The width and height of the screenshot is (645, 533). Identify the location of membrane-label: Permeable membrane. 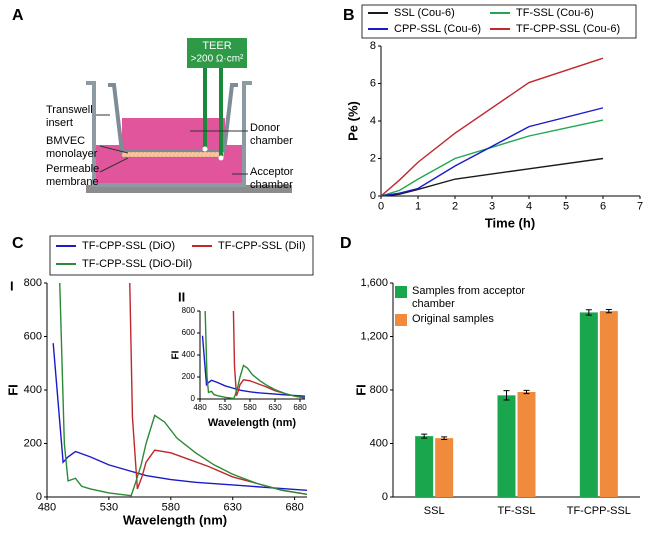
(73, 175).